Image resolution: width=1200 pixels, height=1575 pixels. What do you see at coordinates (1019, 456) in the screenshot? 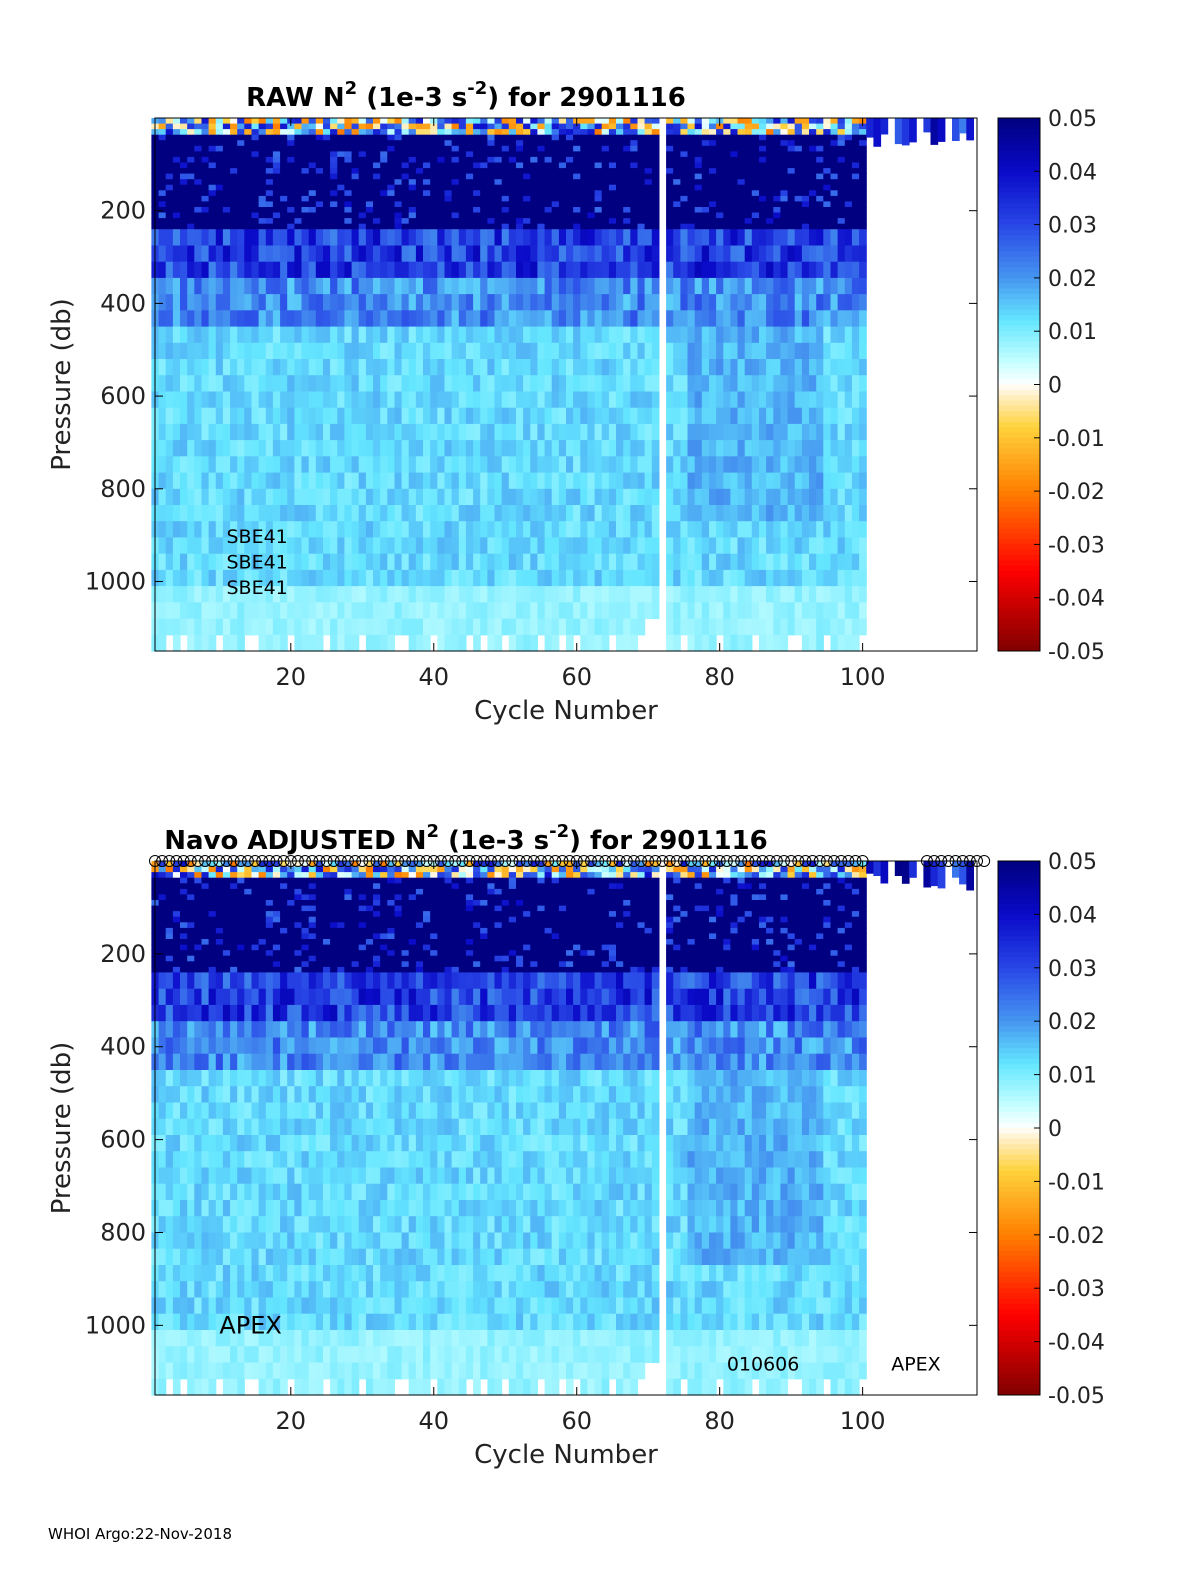
I see `colorbar-segment` at bounding box center [1019, 456].